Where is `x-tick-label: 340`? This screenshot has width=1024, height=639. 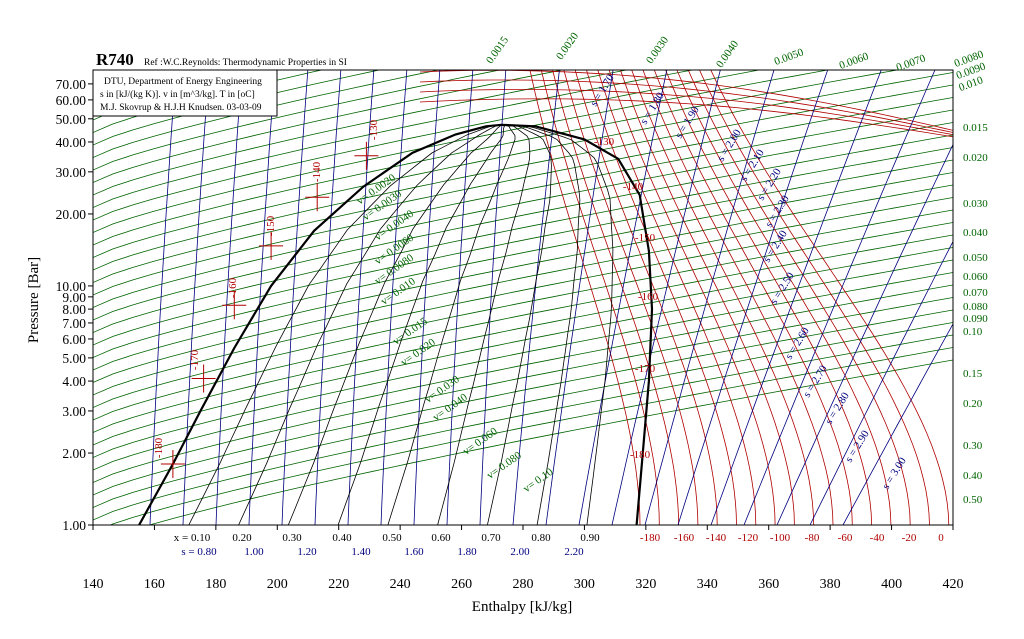
x-tick-label: 340 is located at coordinates (707, 584).